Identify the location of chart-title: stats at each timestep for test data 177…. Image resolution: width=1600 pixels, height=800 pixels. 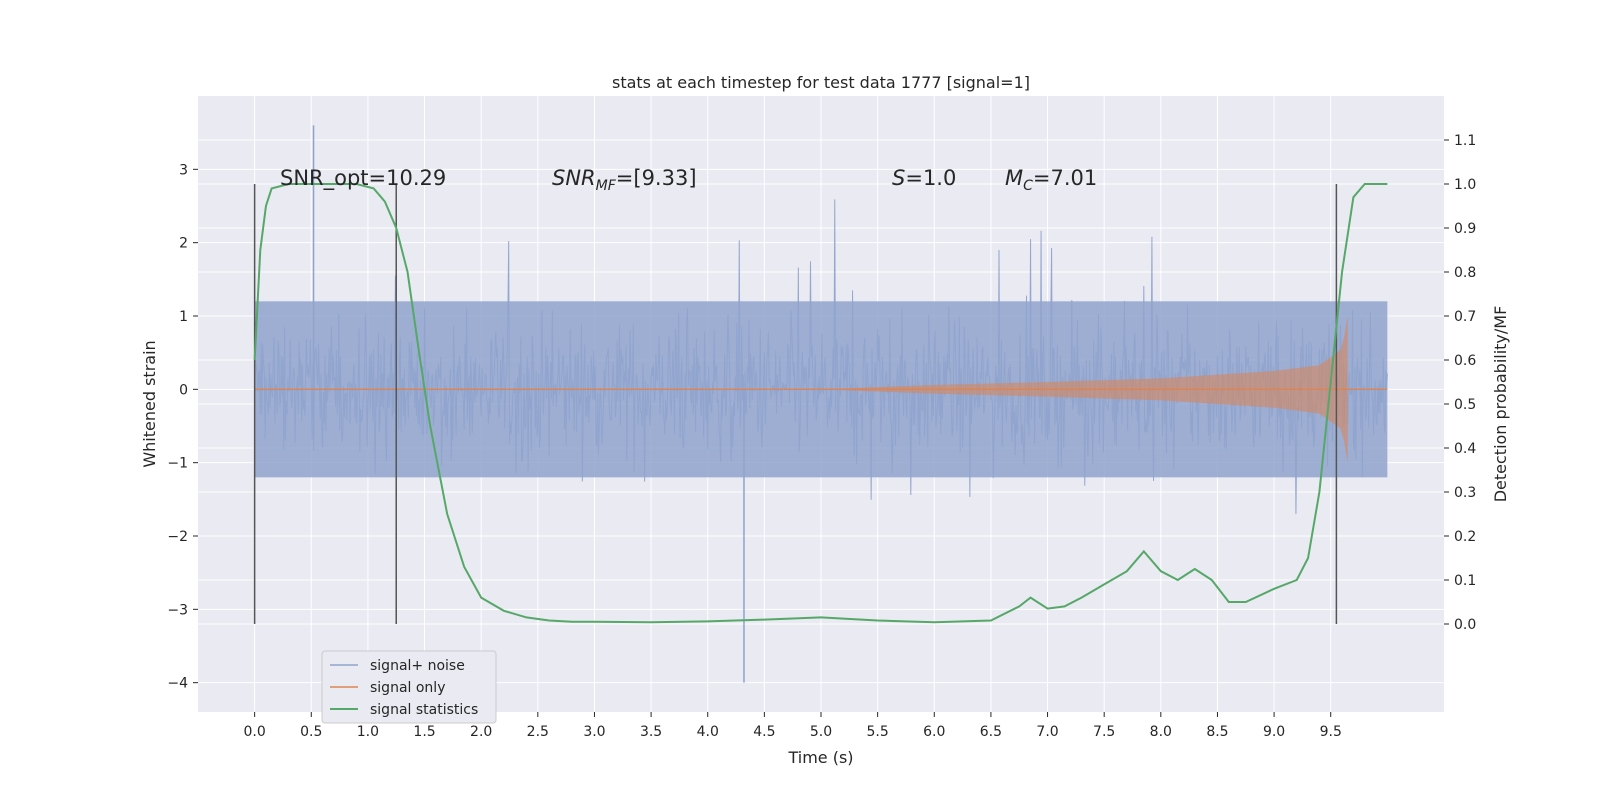
(821, 82).